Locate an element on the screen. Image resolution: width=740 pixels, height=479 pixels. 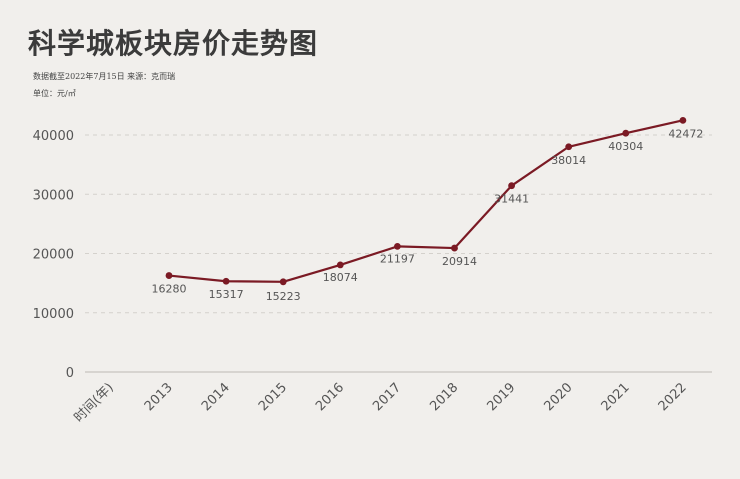
y-tick-label: 10000 is located at coordinates (53, 314).